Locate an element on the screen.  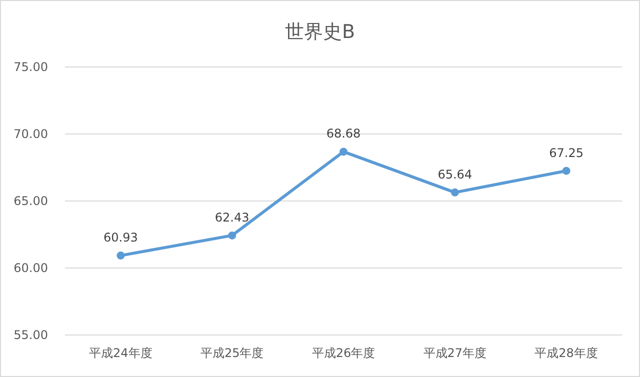
y-tick-label: 75.00 is located at coordinates (31, 67).